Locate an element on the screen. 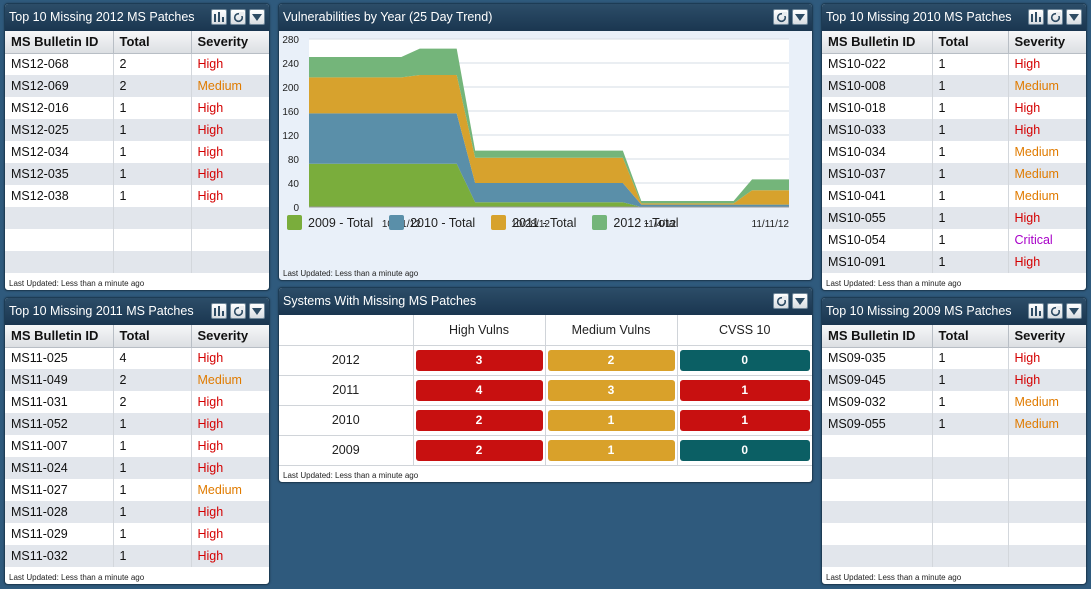 The image size is (1091, 589). table-row: MS09-035 1 High is located at coordinates (954, 358).